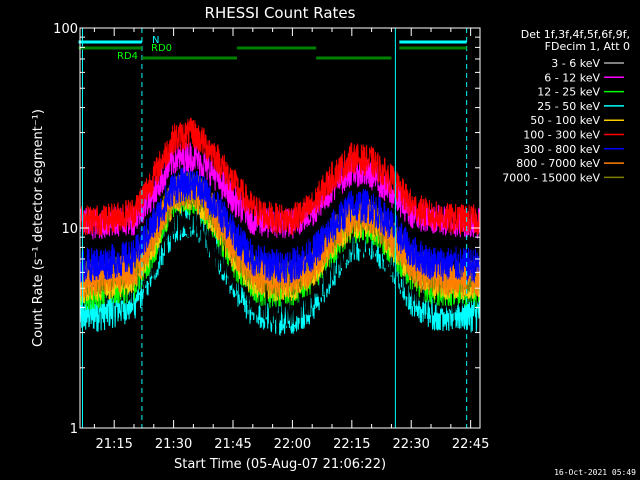 This screenshot has height=480, width=640. Describe the element at coordinates (572, 77) in the screenshot. I see `legend-label: 6 - 12 keV` at that location.